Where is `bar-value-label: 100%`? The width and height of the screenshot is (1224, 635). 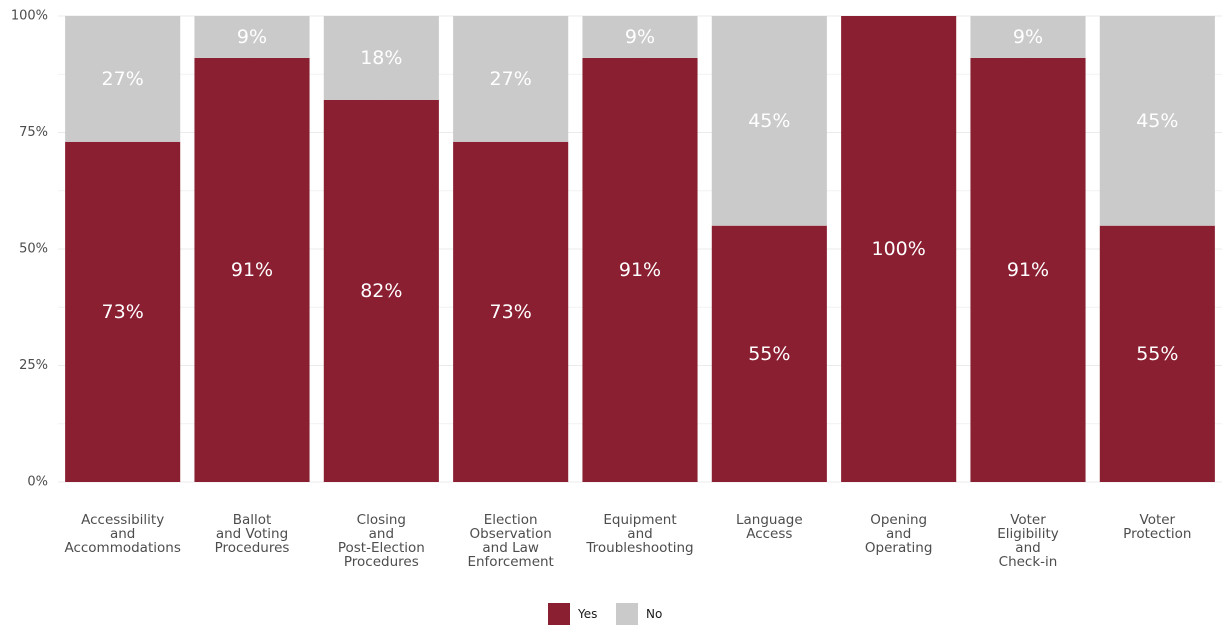
bar-value-label: 100% is located at coordinates (899, 249).